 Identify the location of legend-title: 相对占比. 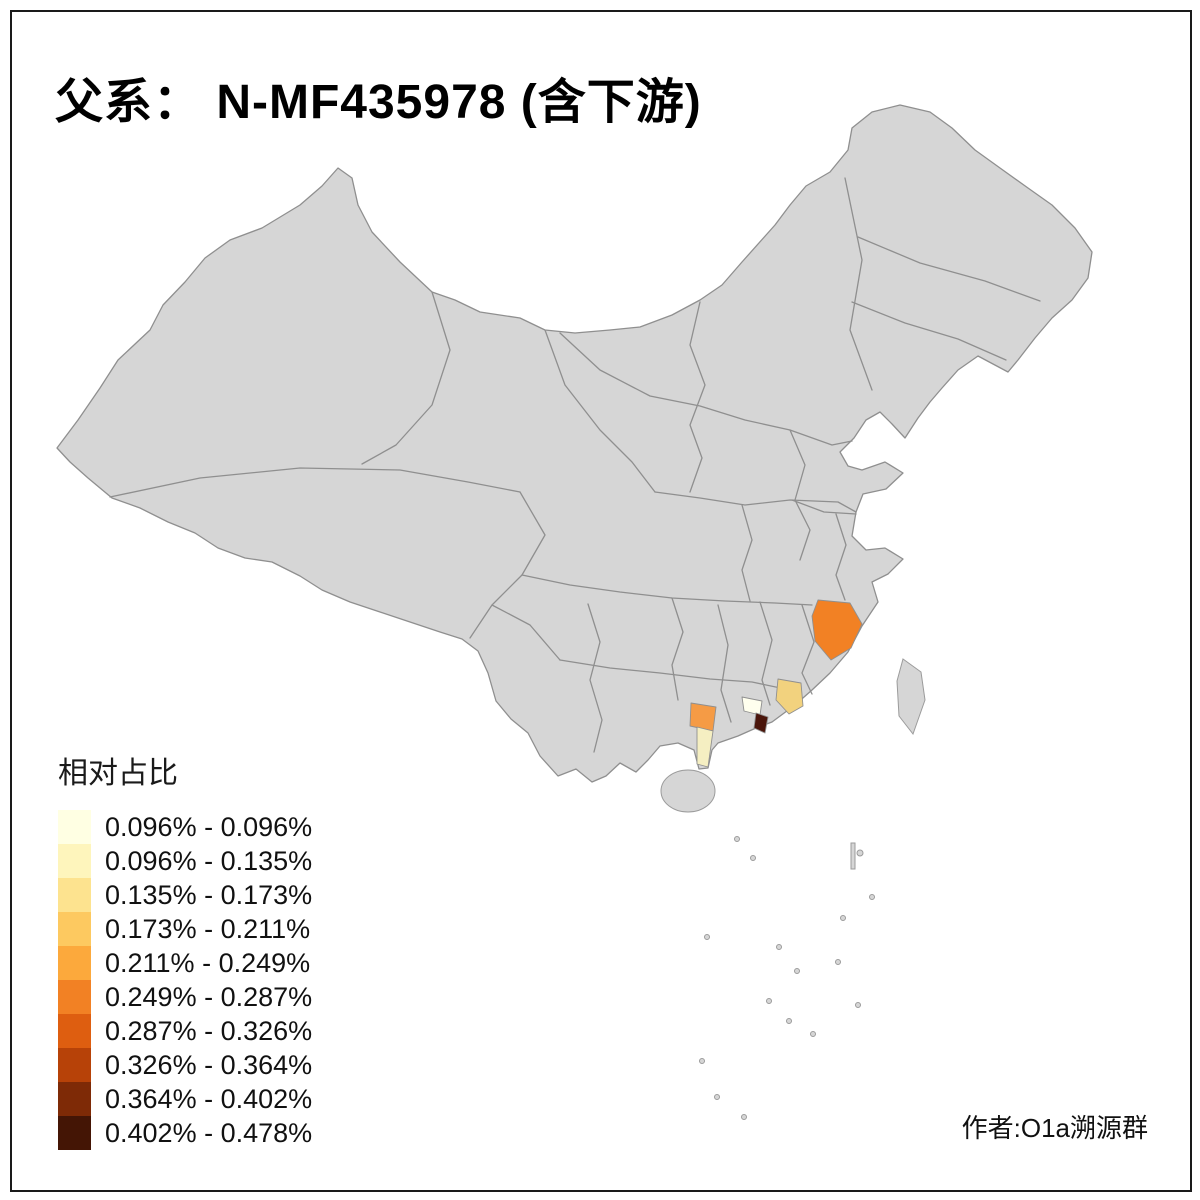
(118, 773).